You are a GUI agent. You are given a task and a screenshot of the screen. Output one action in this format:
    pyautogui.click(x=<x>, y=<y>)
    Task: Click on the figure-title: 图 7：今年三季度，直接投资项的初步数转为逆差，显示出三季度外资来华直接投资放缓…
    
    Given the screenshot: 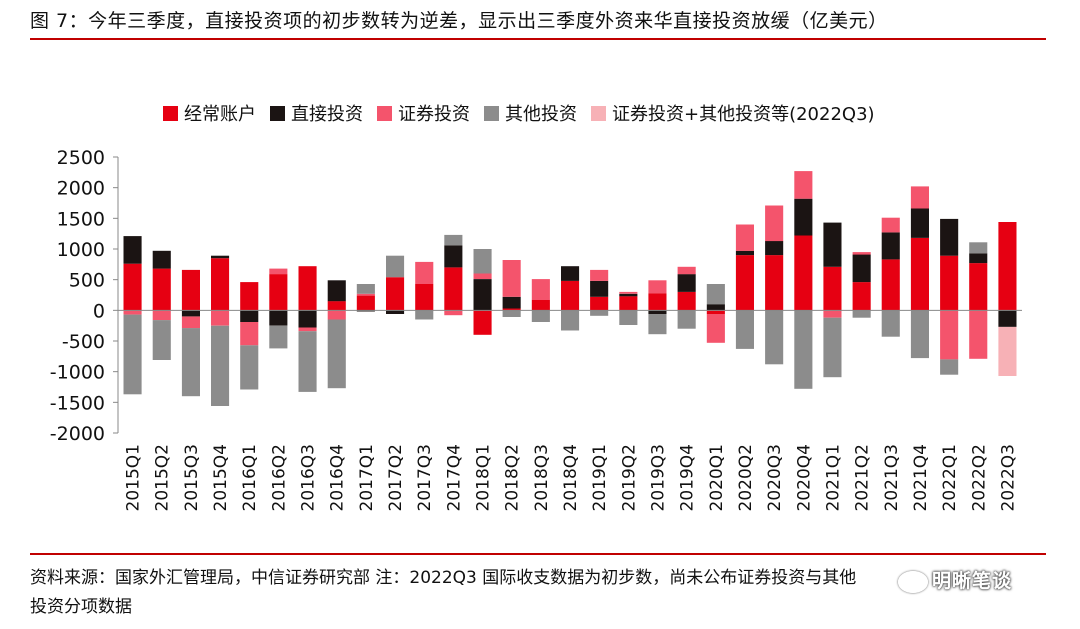 What is the action you would take?
    pyautogui.click(x=459, y=21)
    